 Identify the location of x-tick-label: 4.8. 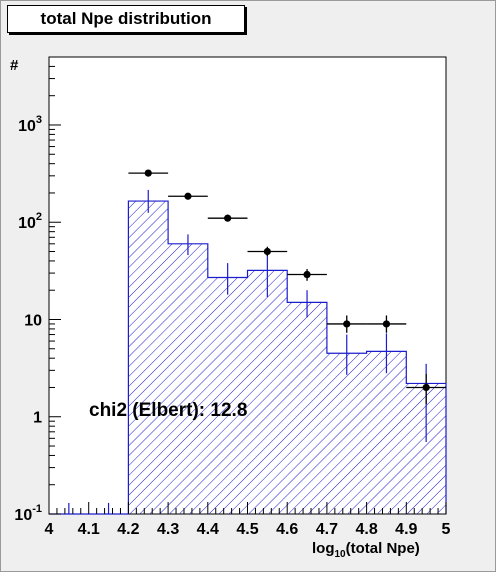
(366, 529).